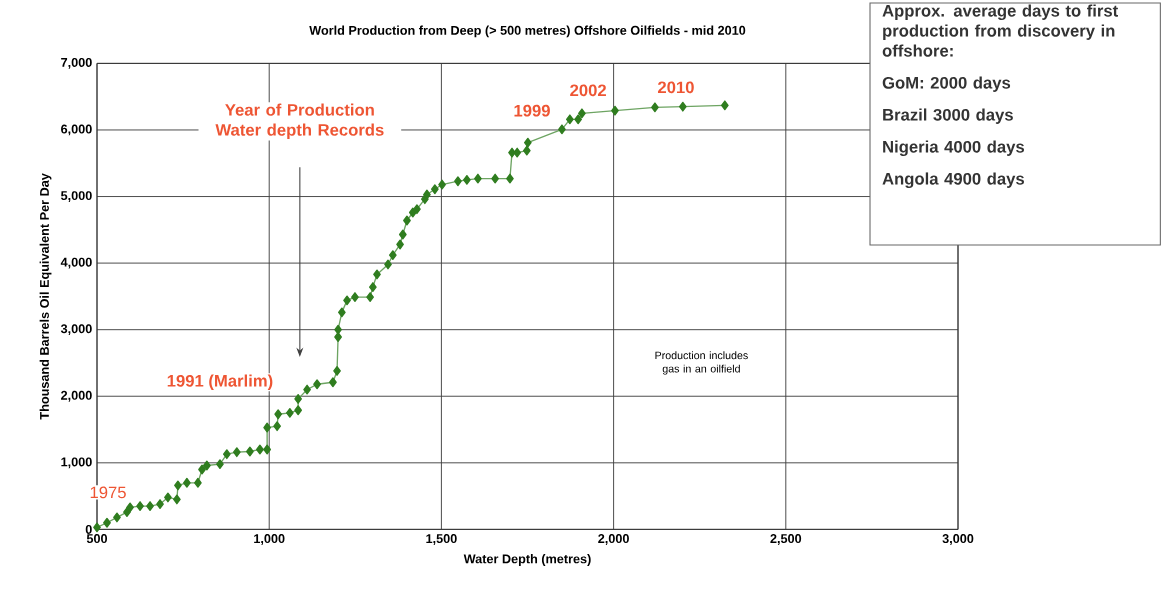 The width and height of the screenshot is (1161, 591). I want to click on annotation: 1991 (Marlim), so click(220, 382).